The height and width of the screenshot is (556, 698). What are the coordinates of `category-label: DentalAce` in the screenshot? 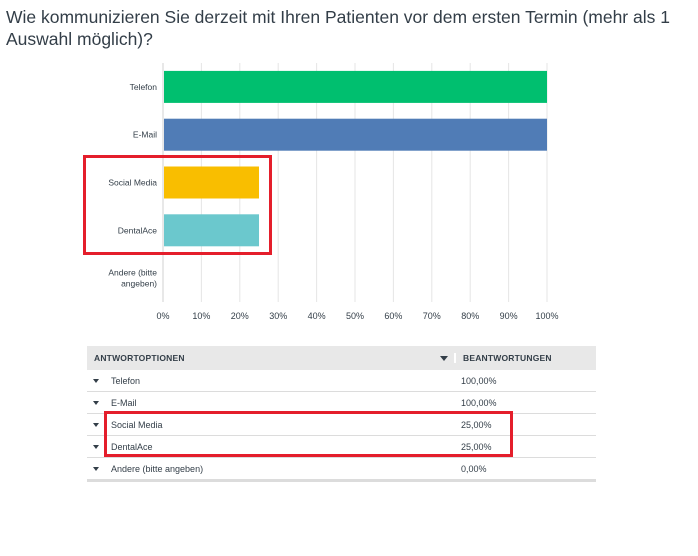 It's located at (137, 230).